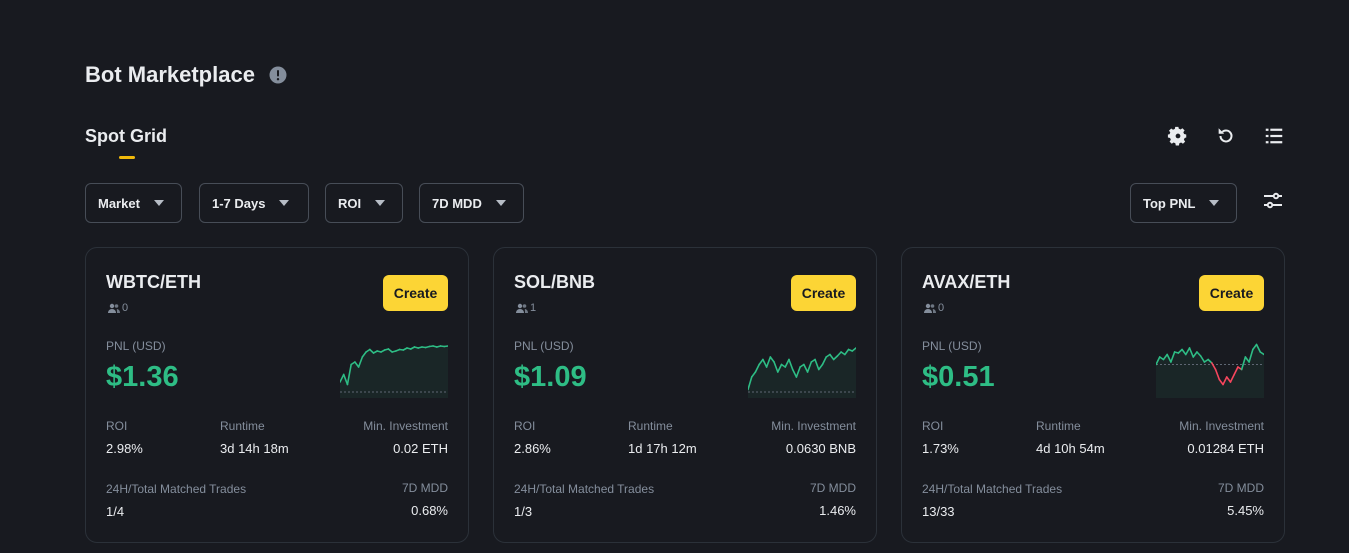  Describe the element at coordinates (837, 510) in the screenshot. I see `mdd-value: 1.46%` at that location.